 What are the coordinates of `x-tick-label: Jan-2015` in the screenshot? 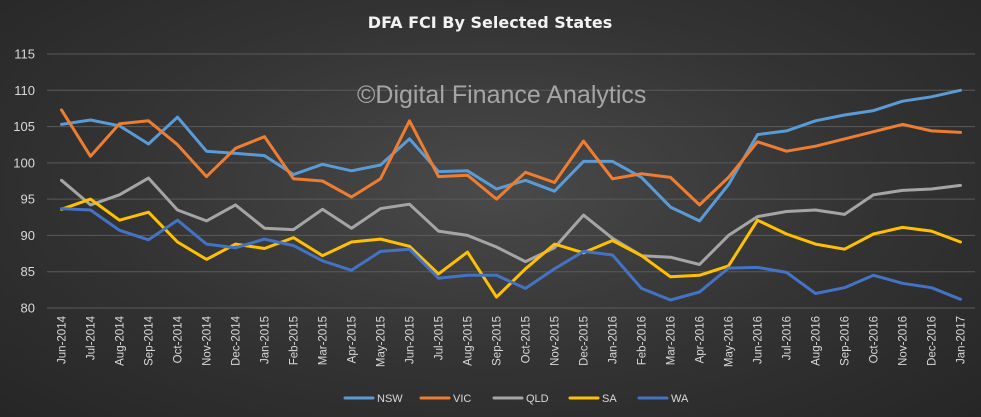 It's located at (266, 340).